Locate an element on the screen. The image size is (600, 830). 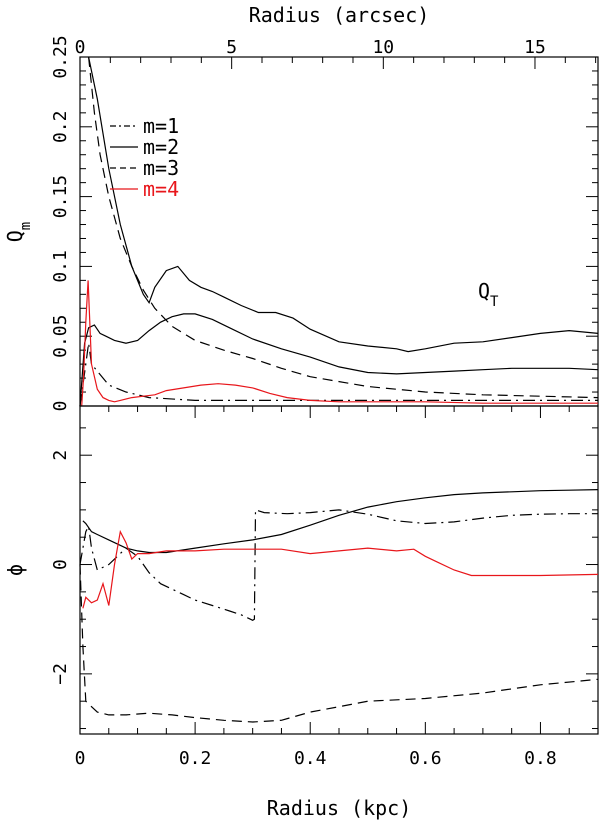
top-xtick-label: 0 is located at coordinates (80, 47).